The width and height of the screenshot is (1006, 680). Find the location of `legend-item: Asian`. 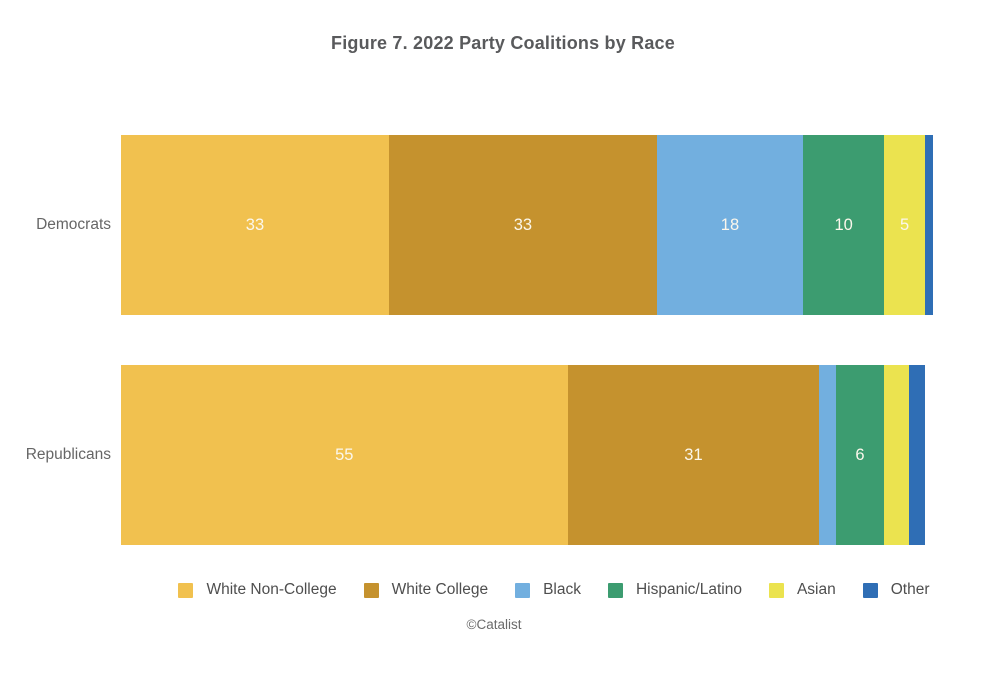

legend-item: Asian is located at coordinates (802, 590).